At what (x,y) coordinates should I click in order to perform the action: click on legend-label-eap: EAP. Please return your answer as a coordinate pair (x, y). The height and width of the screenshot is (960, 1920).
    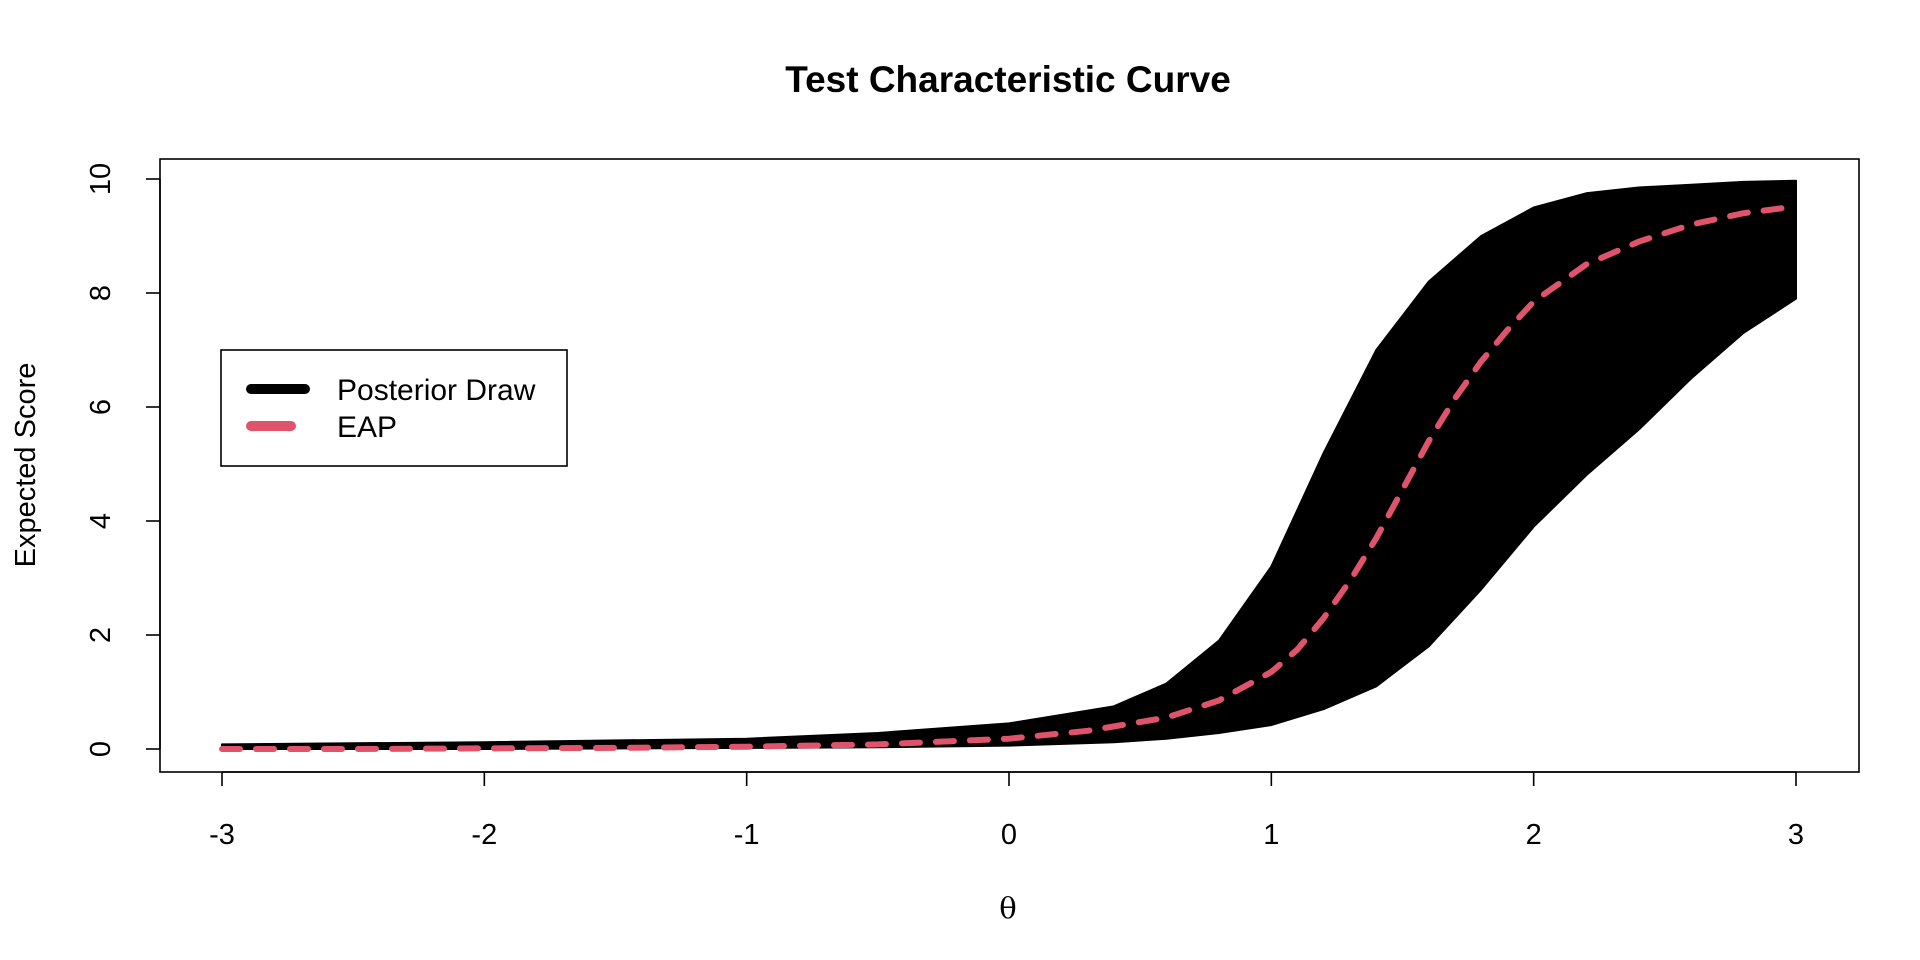
    Looking at the image, I should click on (367, 427).